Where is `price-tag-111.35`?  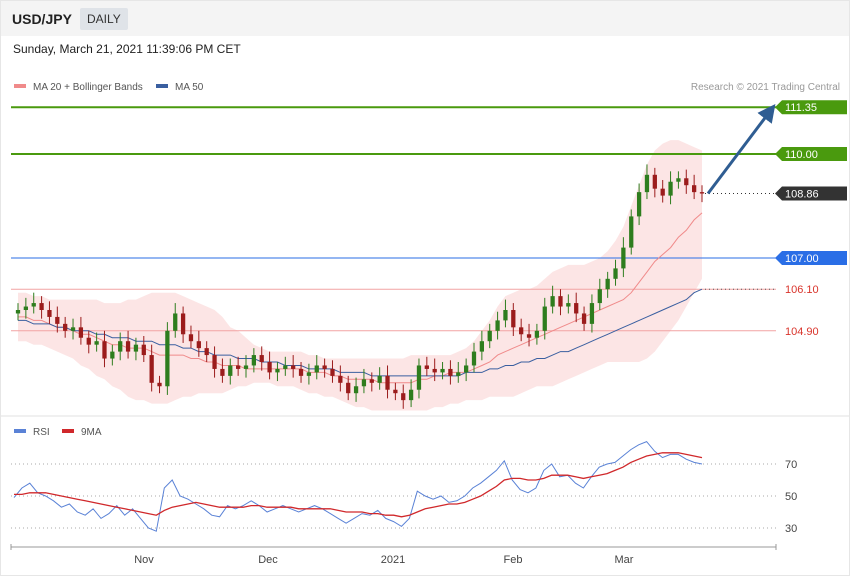 price-tag-111.35 is located at coordinates (811, 107).